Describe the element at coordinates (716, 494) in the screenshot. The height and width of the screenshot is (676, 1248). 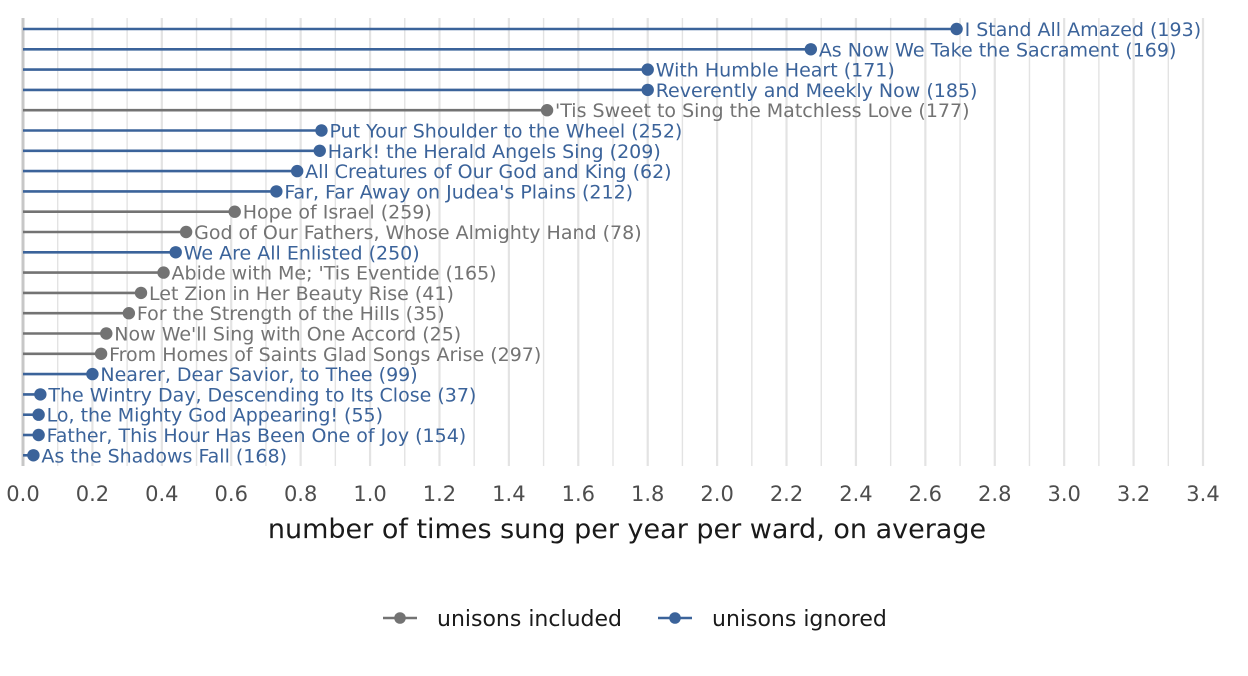
I see `x-tick-label: 2.0` at that location.